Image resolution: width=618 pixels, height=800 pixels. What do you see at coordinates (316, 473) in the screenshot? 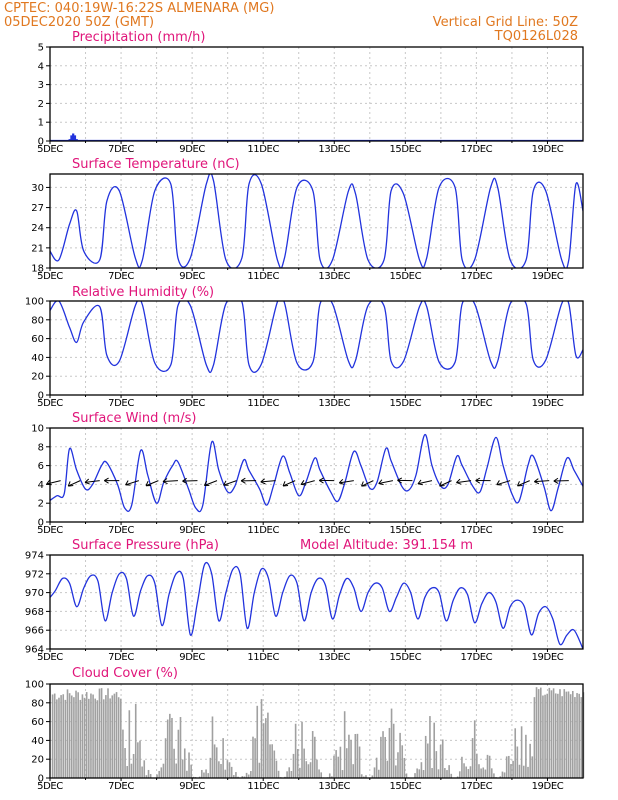
I see `wind-series-line` at bounding box center [316, 473].